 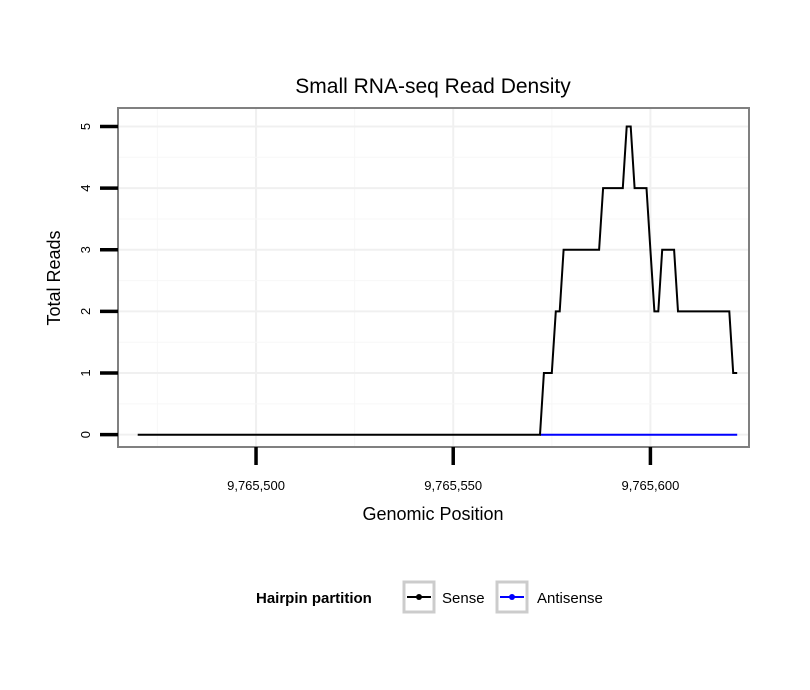 I want to click on y-tick-label: 1, so click(x=85, y=372).